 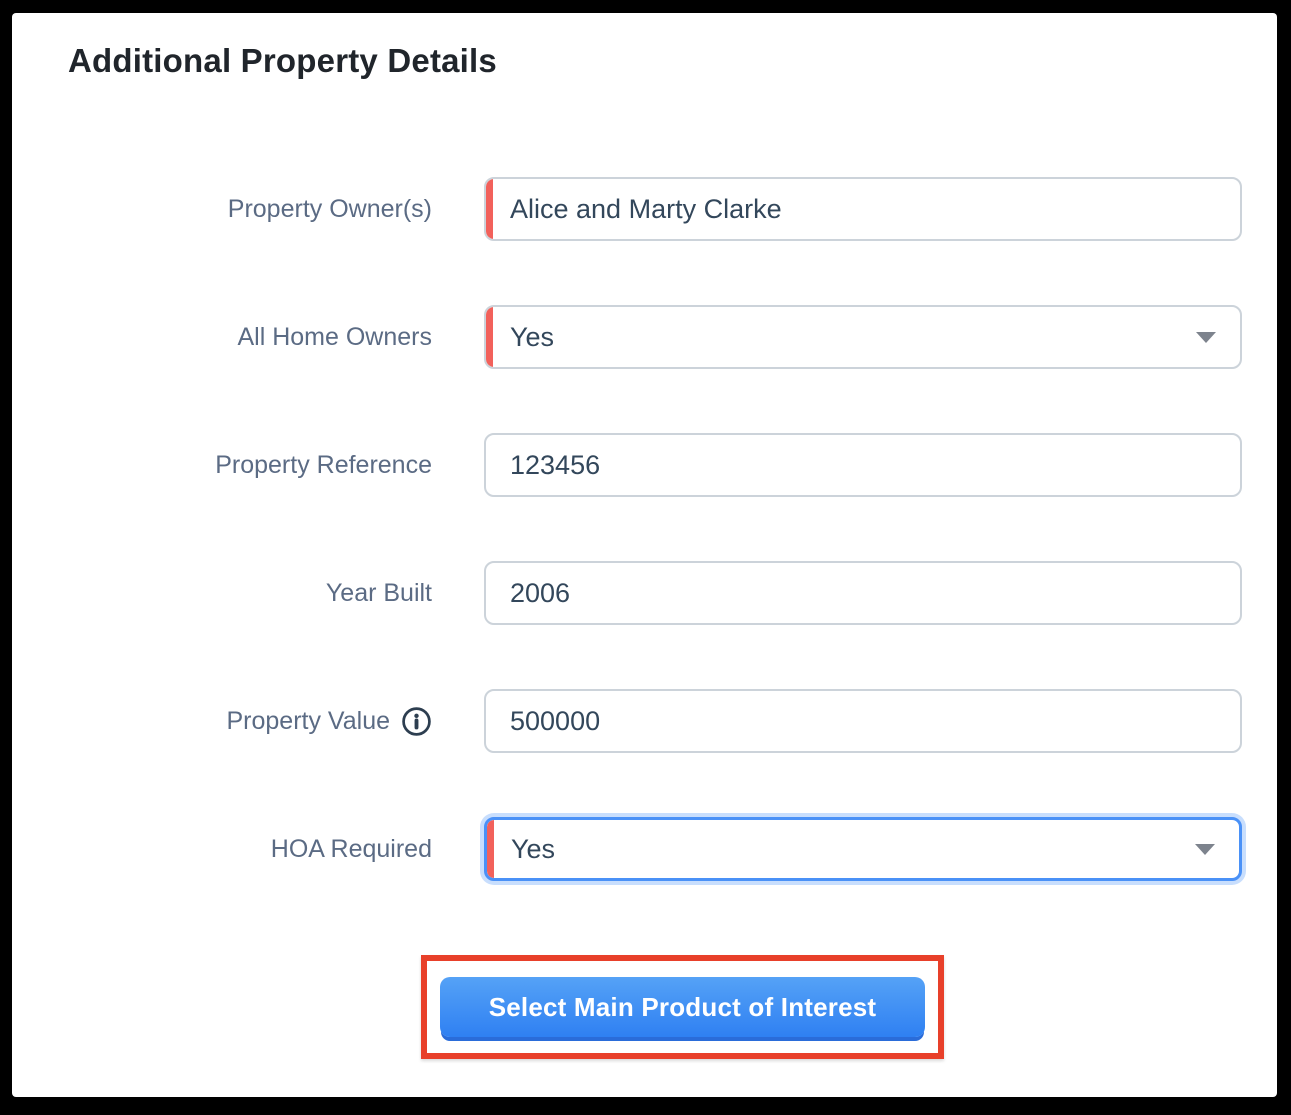 What do you see at coordinates (351, 848) in the screenshot?
I see `field-label: HOA Required` at bounding box center [351, 848].